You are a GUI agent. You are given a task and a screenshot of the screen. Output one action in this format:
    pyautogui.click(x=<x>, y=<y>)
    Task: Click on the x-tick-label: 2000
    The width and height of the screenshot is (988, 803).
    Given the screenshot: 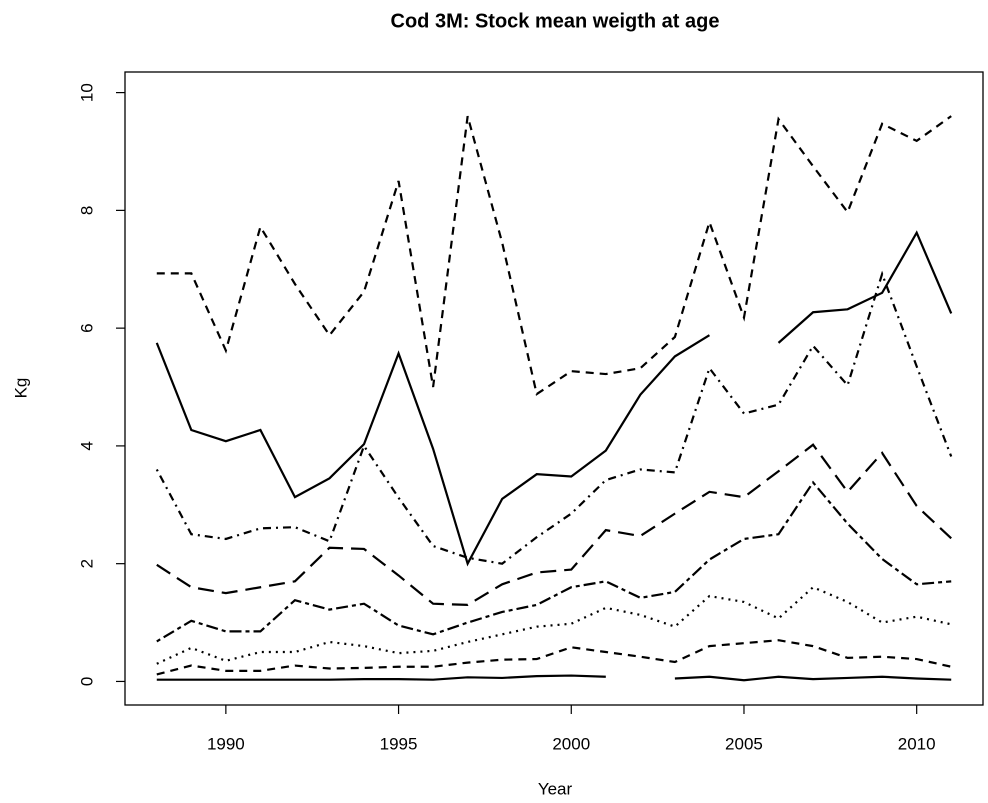 What is the action you would take?
    pyautogui.click(x=571, y=743)
    